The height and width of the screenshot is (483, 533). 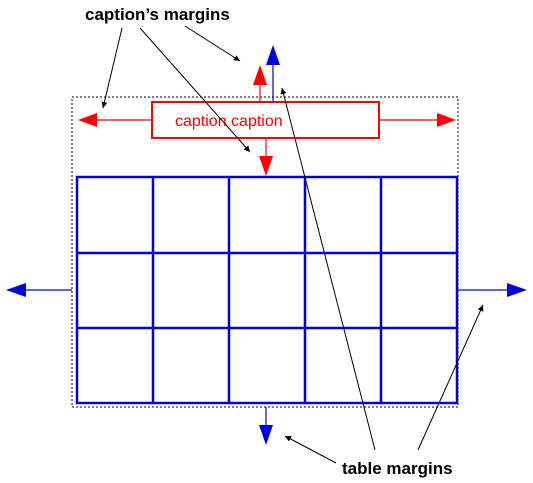 I want to click on caption-margins-leader-to-left, so click(x=112, y=68).